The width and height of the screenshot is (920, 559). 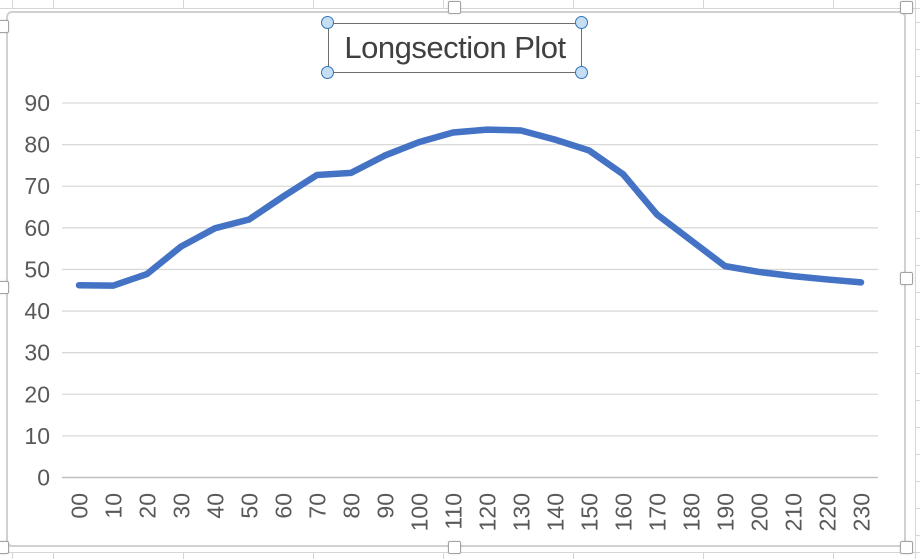 What do you see at coordinates (216, 506) in the screenshot?
I see `x-axis-tick-label: 40` at bounding box center [216, 506].